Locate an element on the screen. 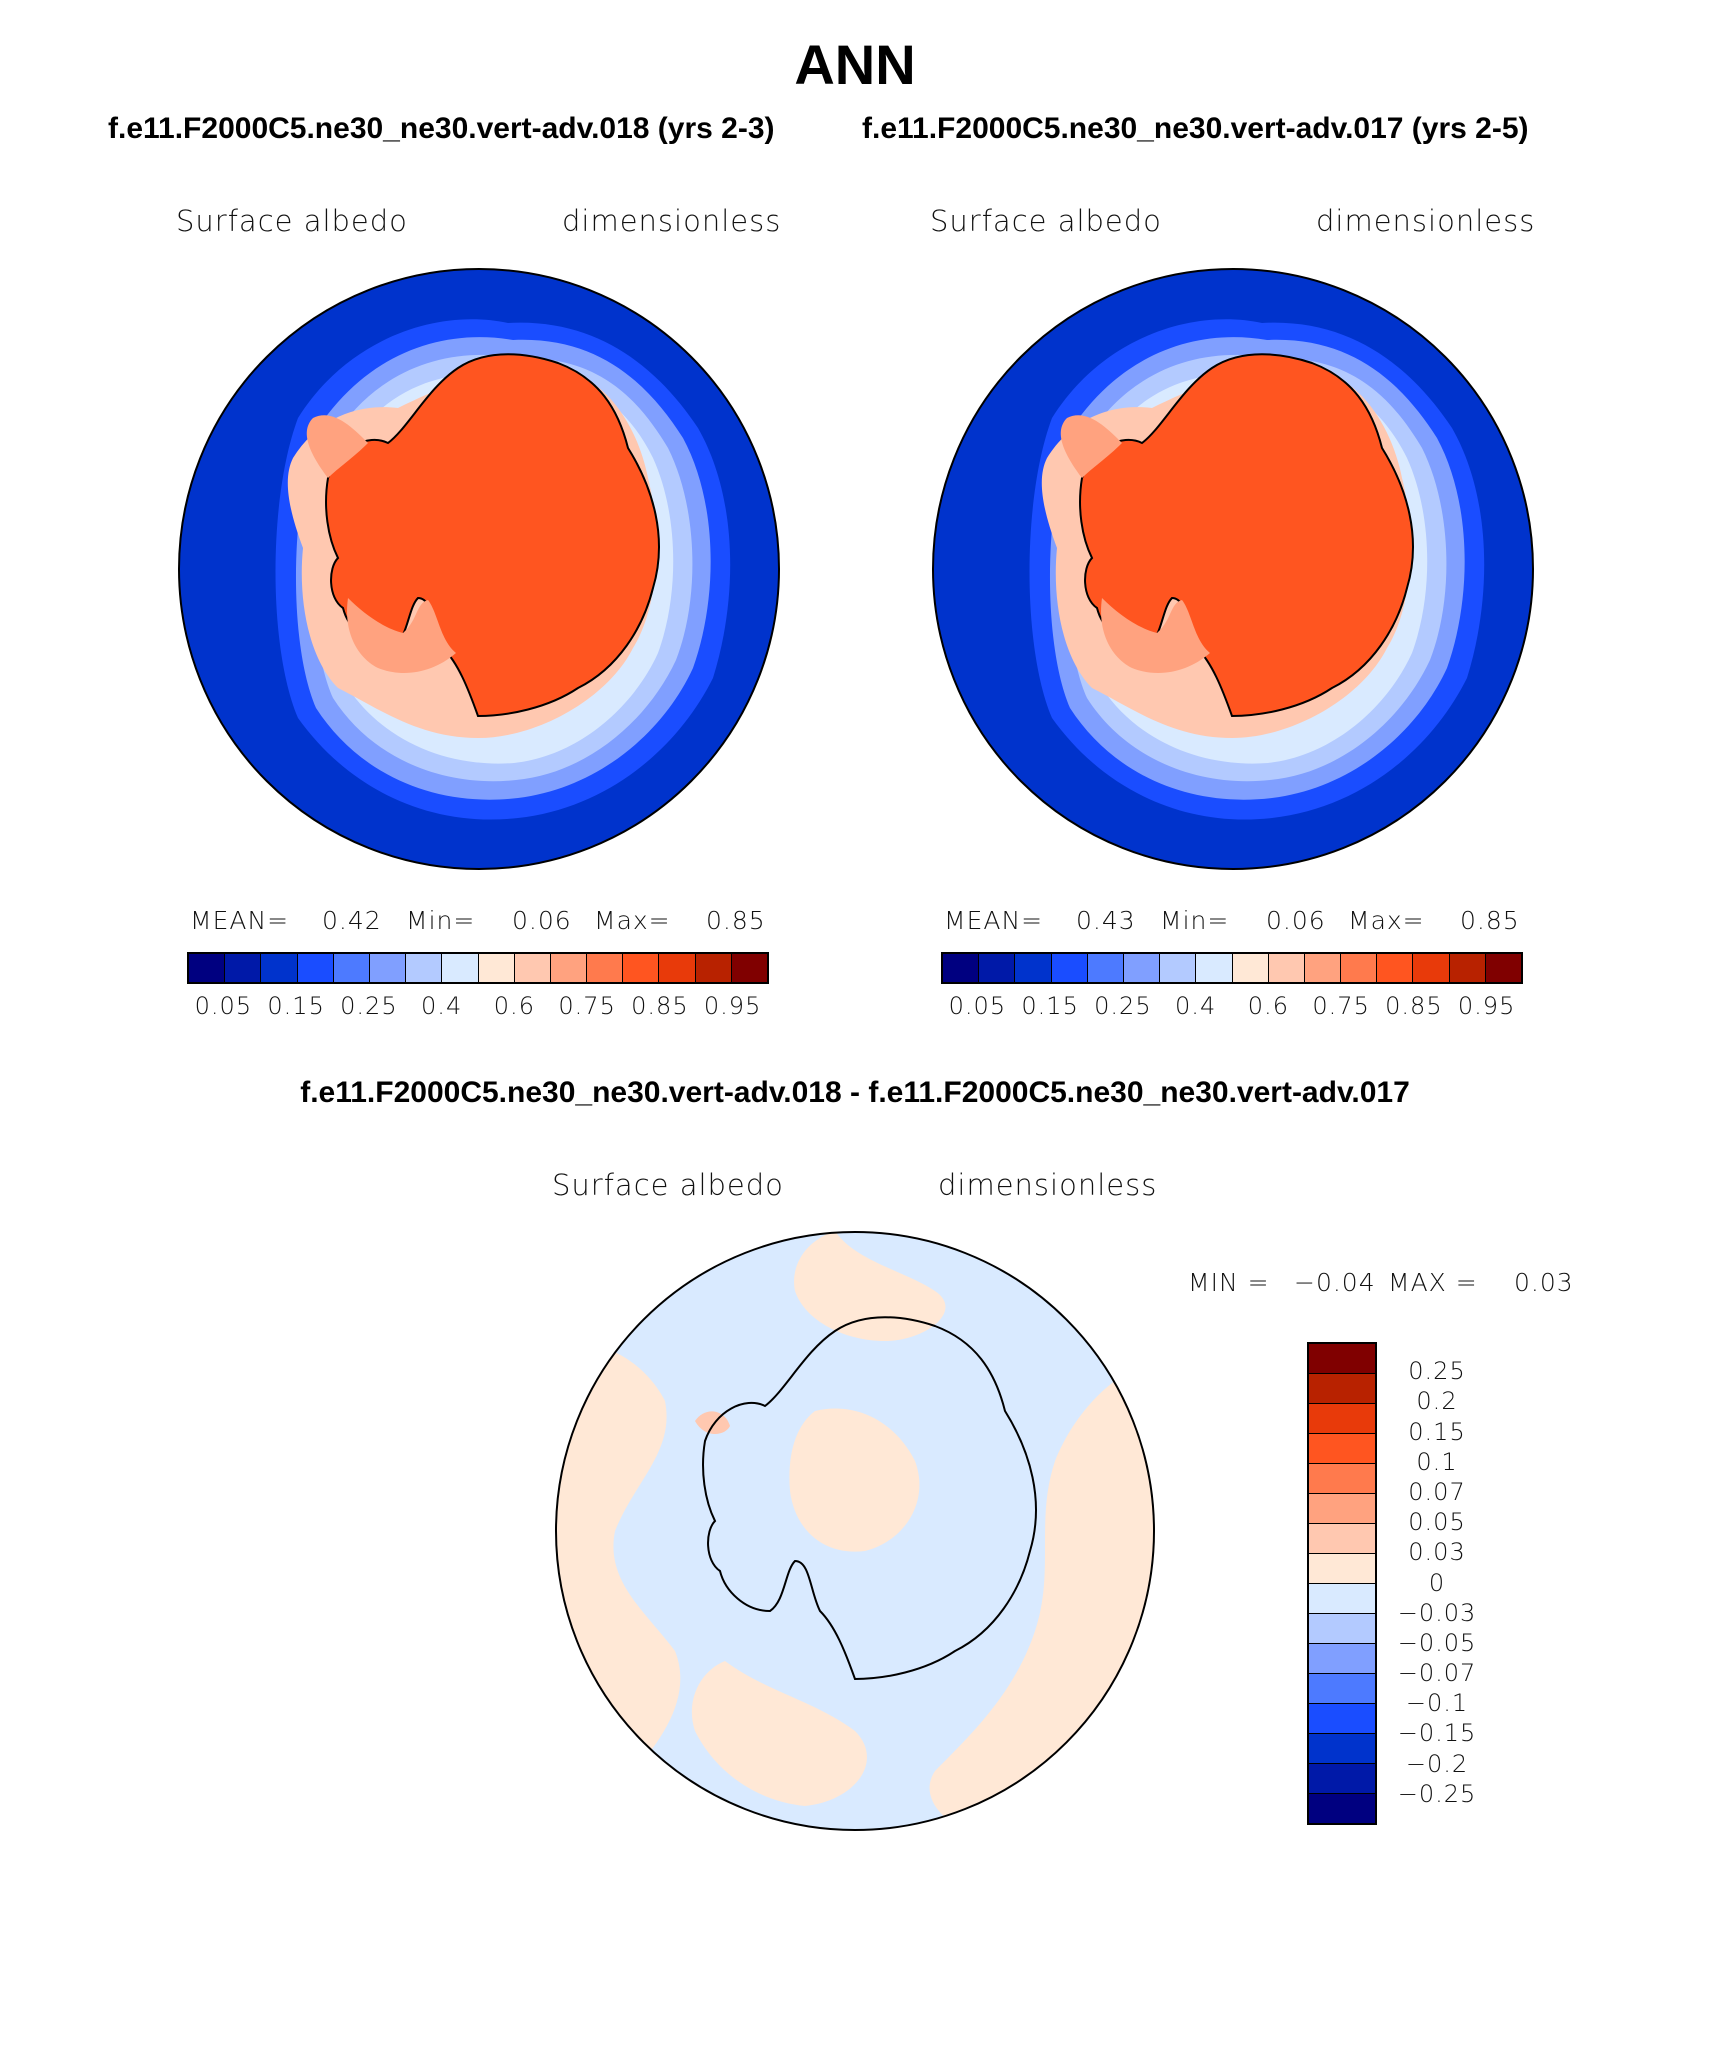  difference-polar-map is located at coordinates (855, 1531).